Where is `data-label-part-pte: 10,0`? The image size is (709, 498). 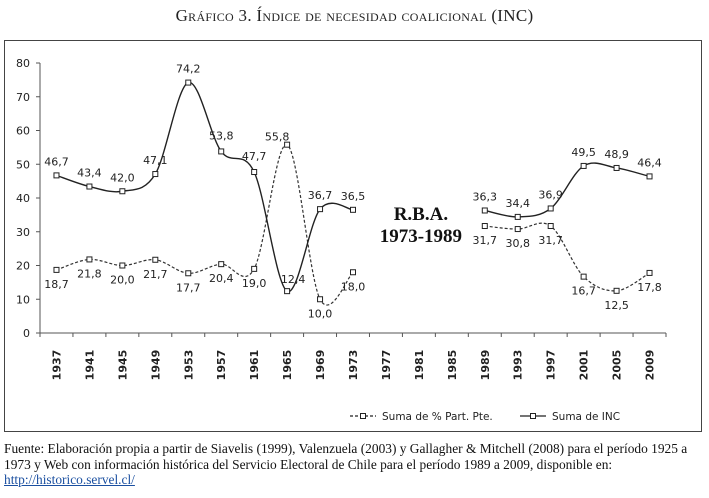
data-label-part-pte: 10,0 is located at coordinates (320, 313).